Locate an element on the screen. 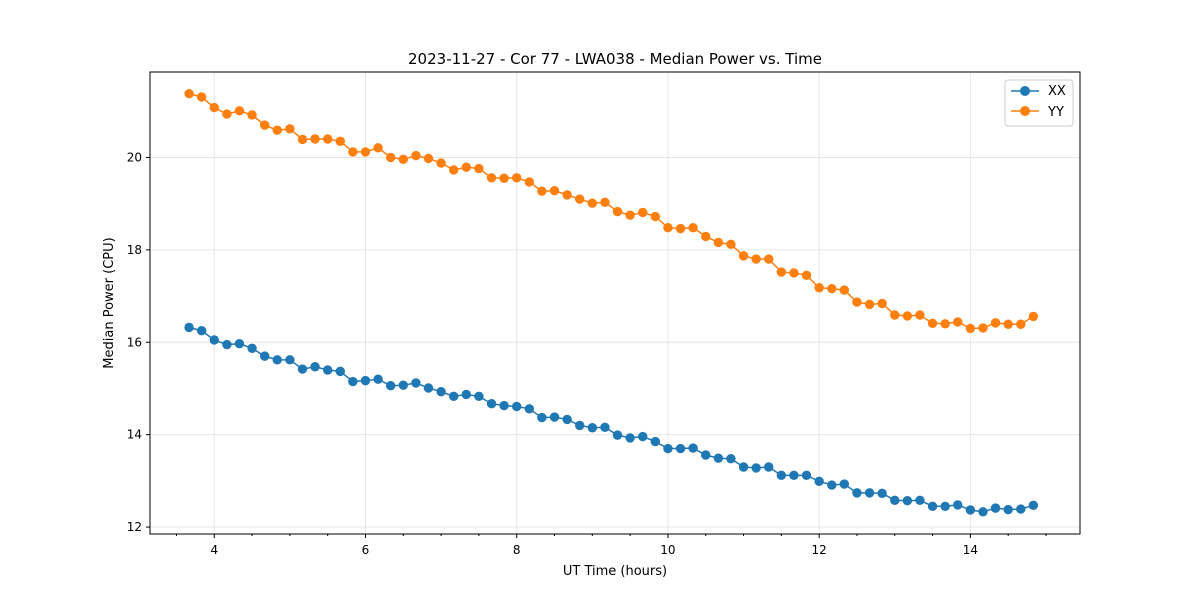 This screenshot has height=600, width=1200. x-tick-label: 12 is located at coordinates (819, 550).